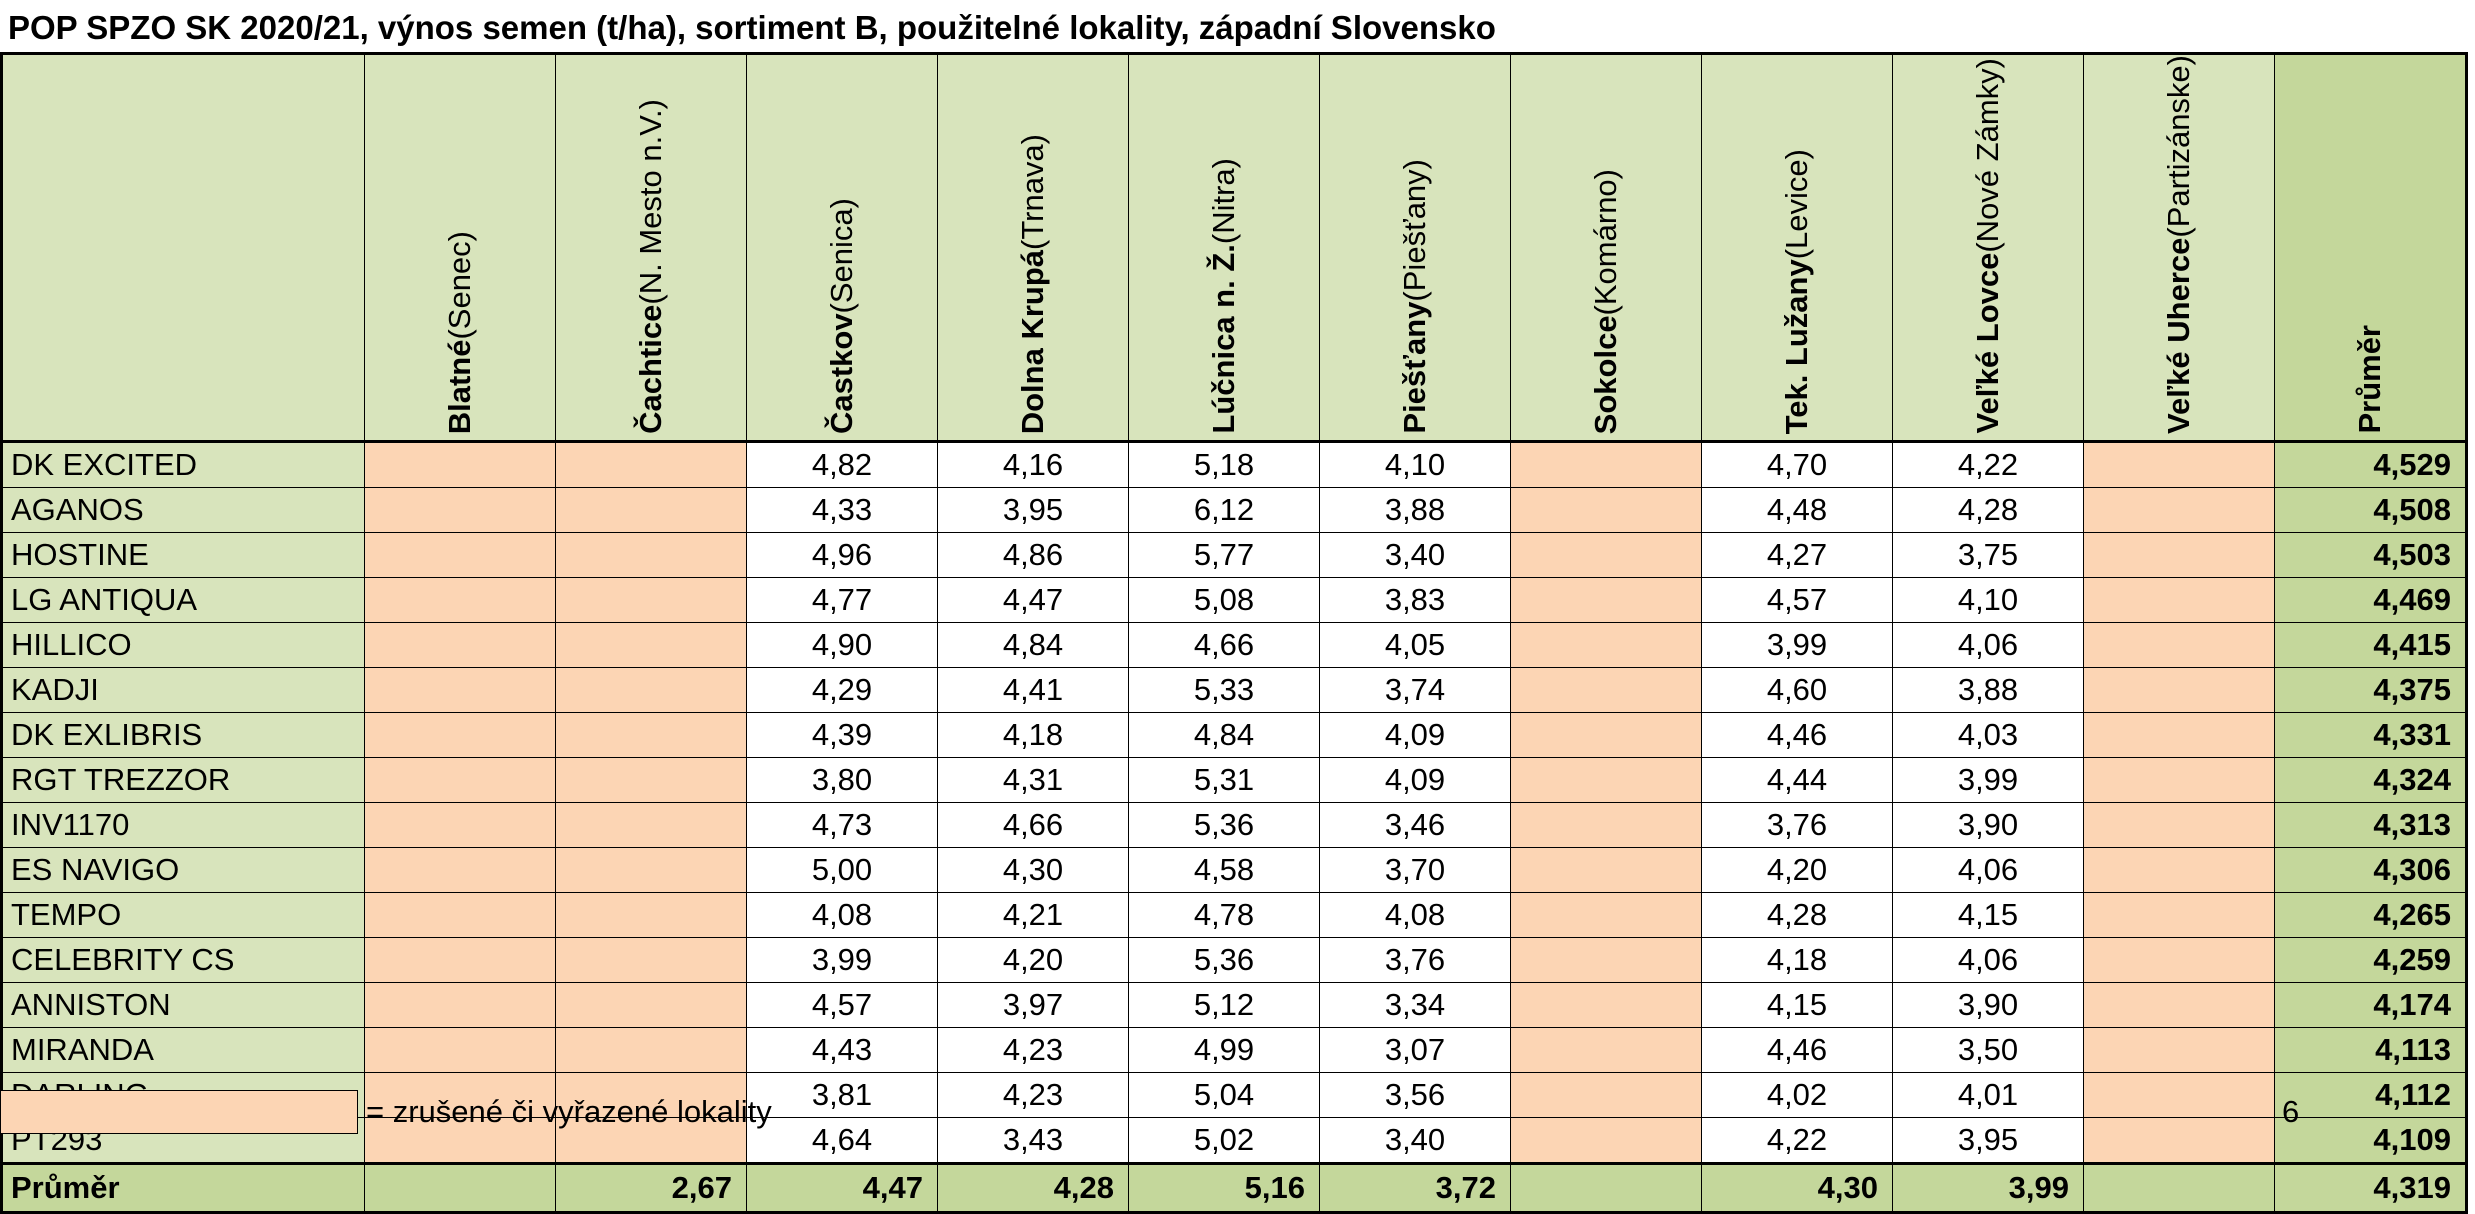 The height and width of the screenshot is (1214, 2475). What do you see at coordinates (1224, 1004) in the screenshot?
I see `yield-cell: 5,12` at bounding box center [1224, 1004].